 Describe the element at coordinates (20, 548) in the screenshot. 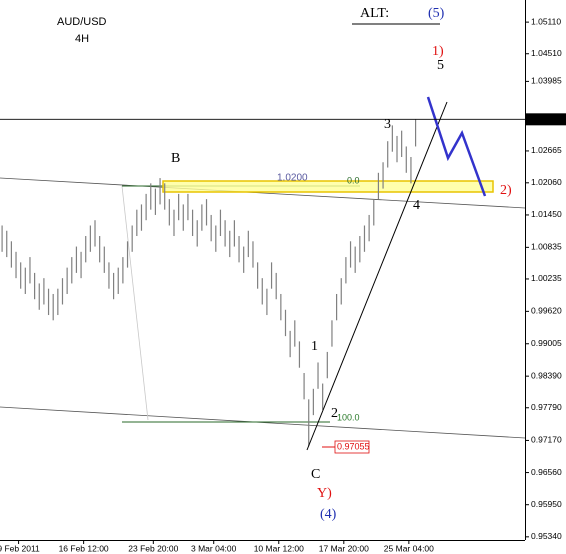

I see `x-tick-label: 9 Feb 2011` at that location.